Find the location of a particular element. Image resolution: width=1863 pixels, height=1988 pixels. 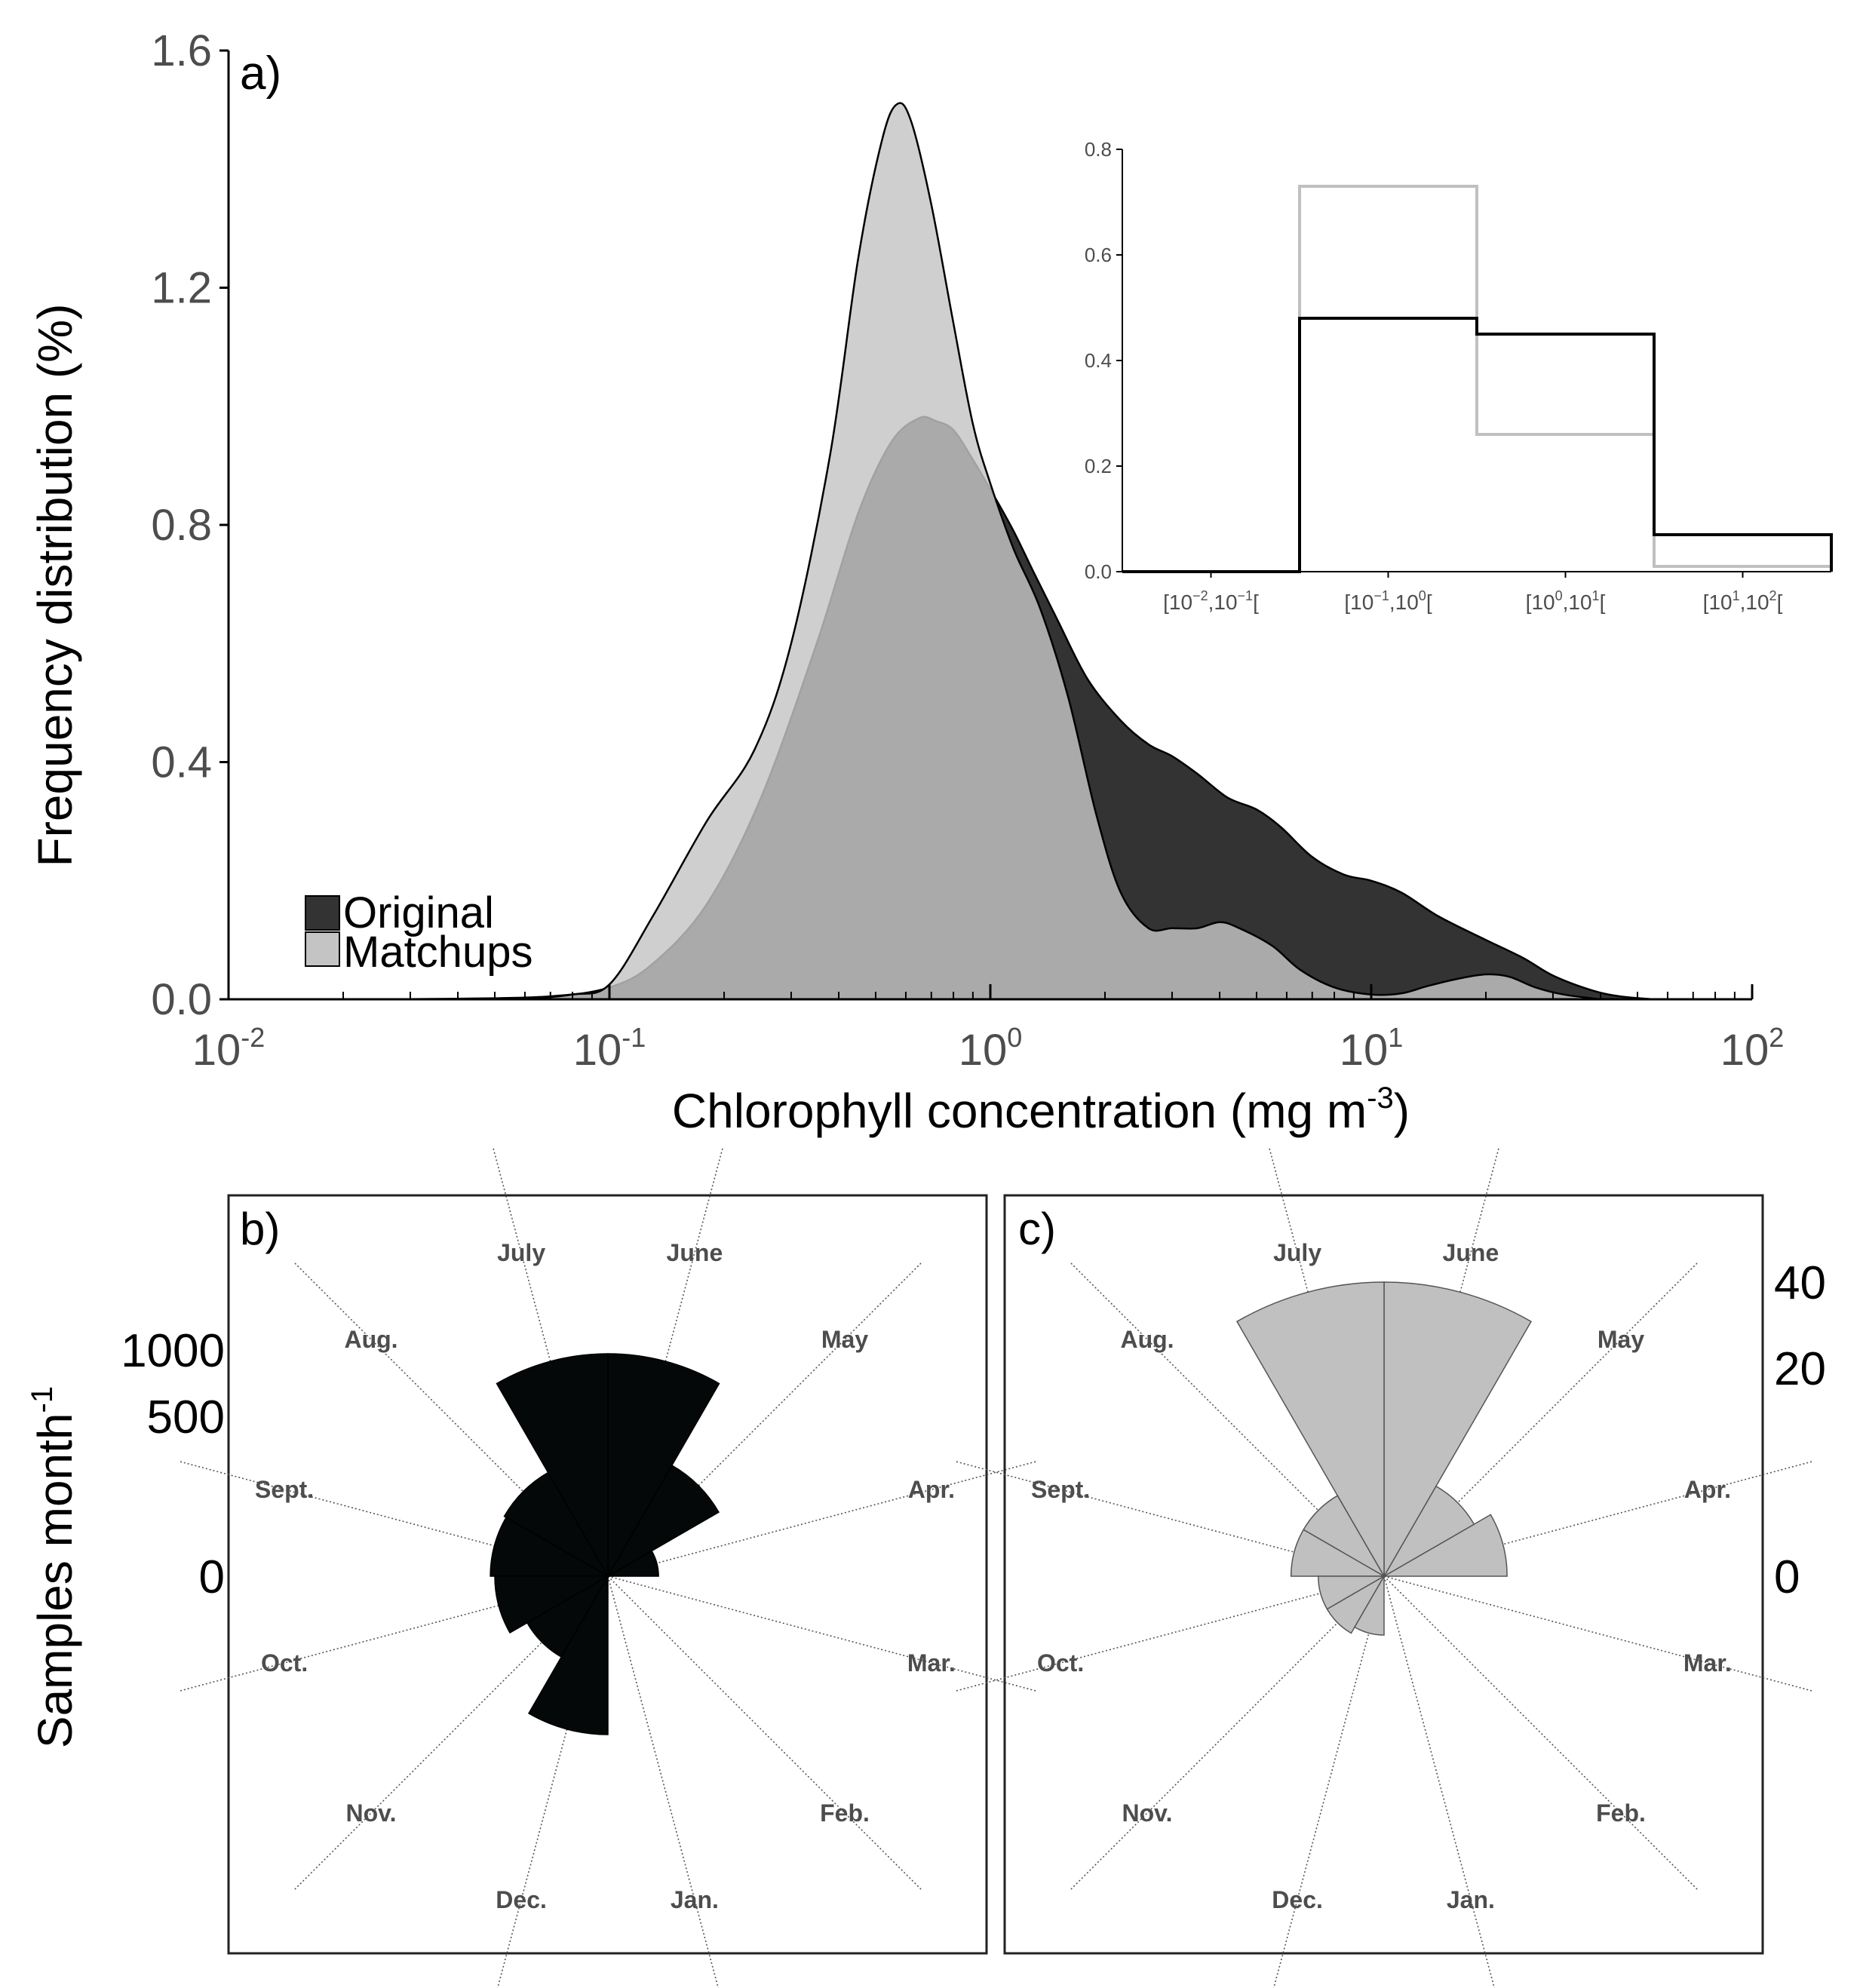

inset-y-tick-label: 0.0 is located at coordinates (1098, 571).